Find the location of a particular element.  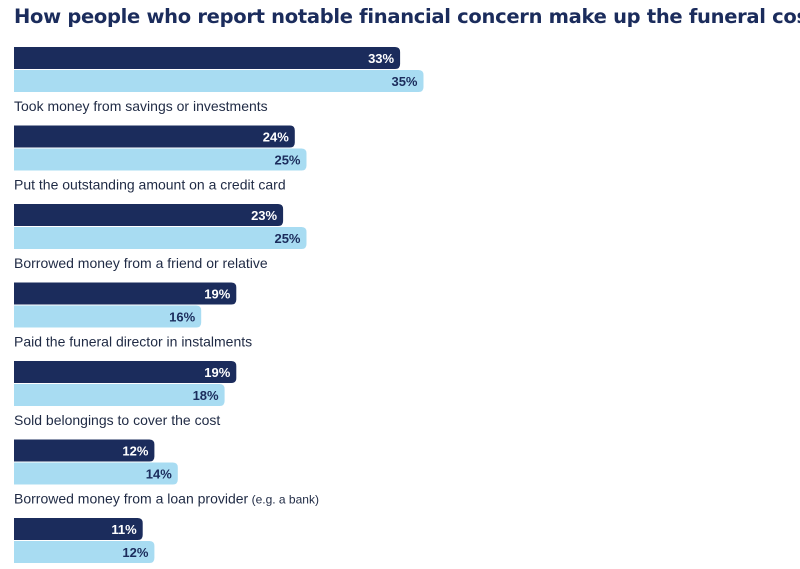

bar-value-label: 35% is located at coordinates (404, 81).